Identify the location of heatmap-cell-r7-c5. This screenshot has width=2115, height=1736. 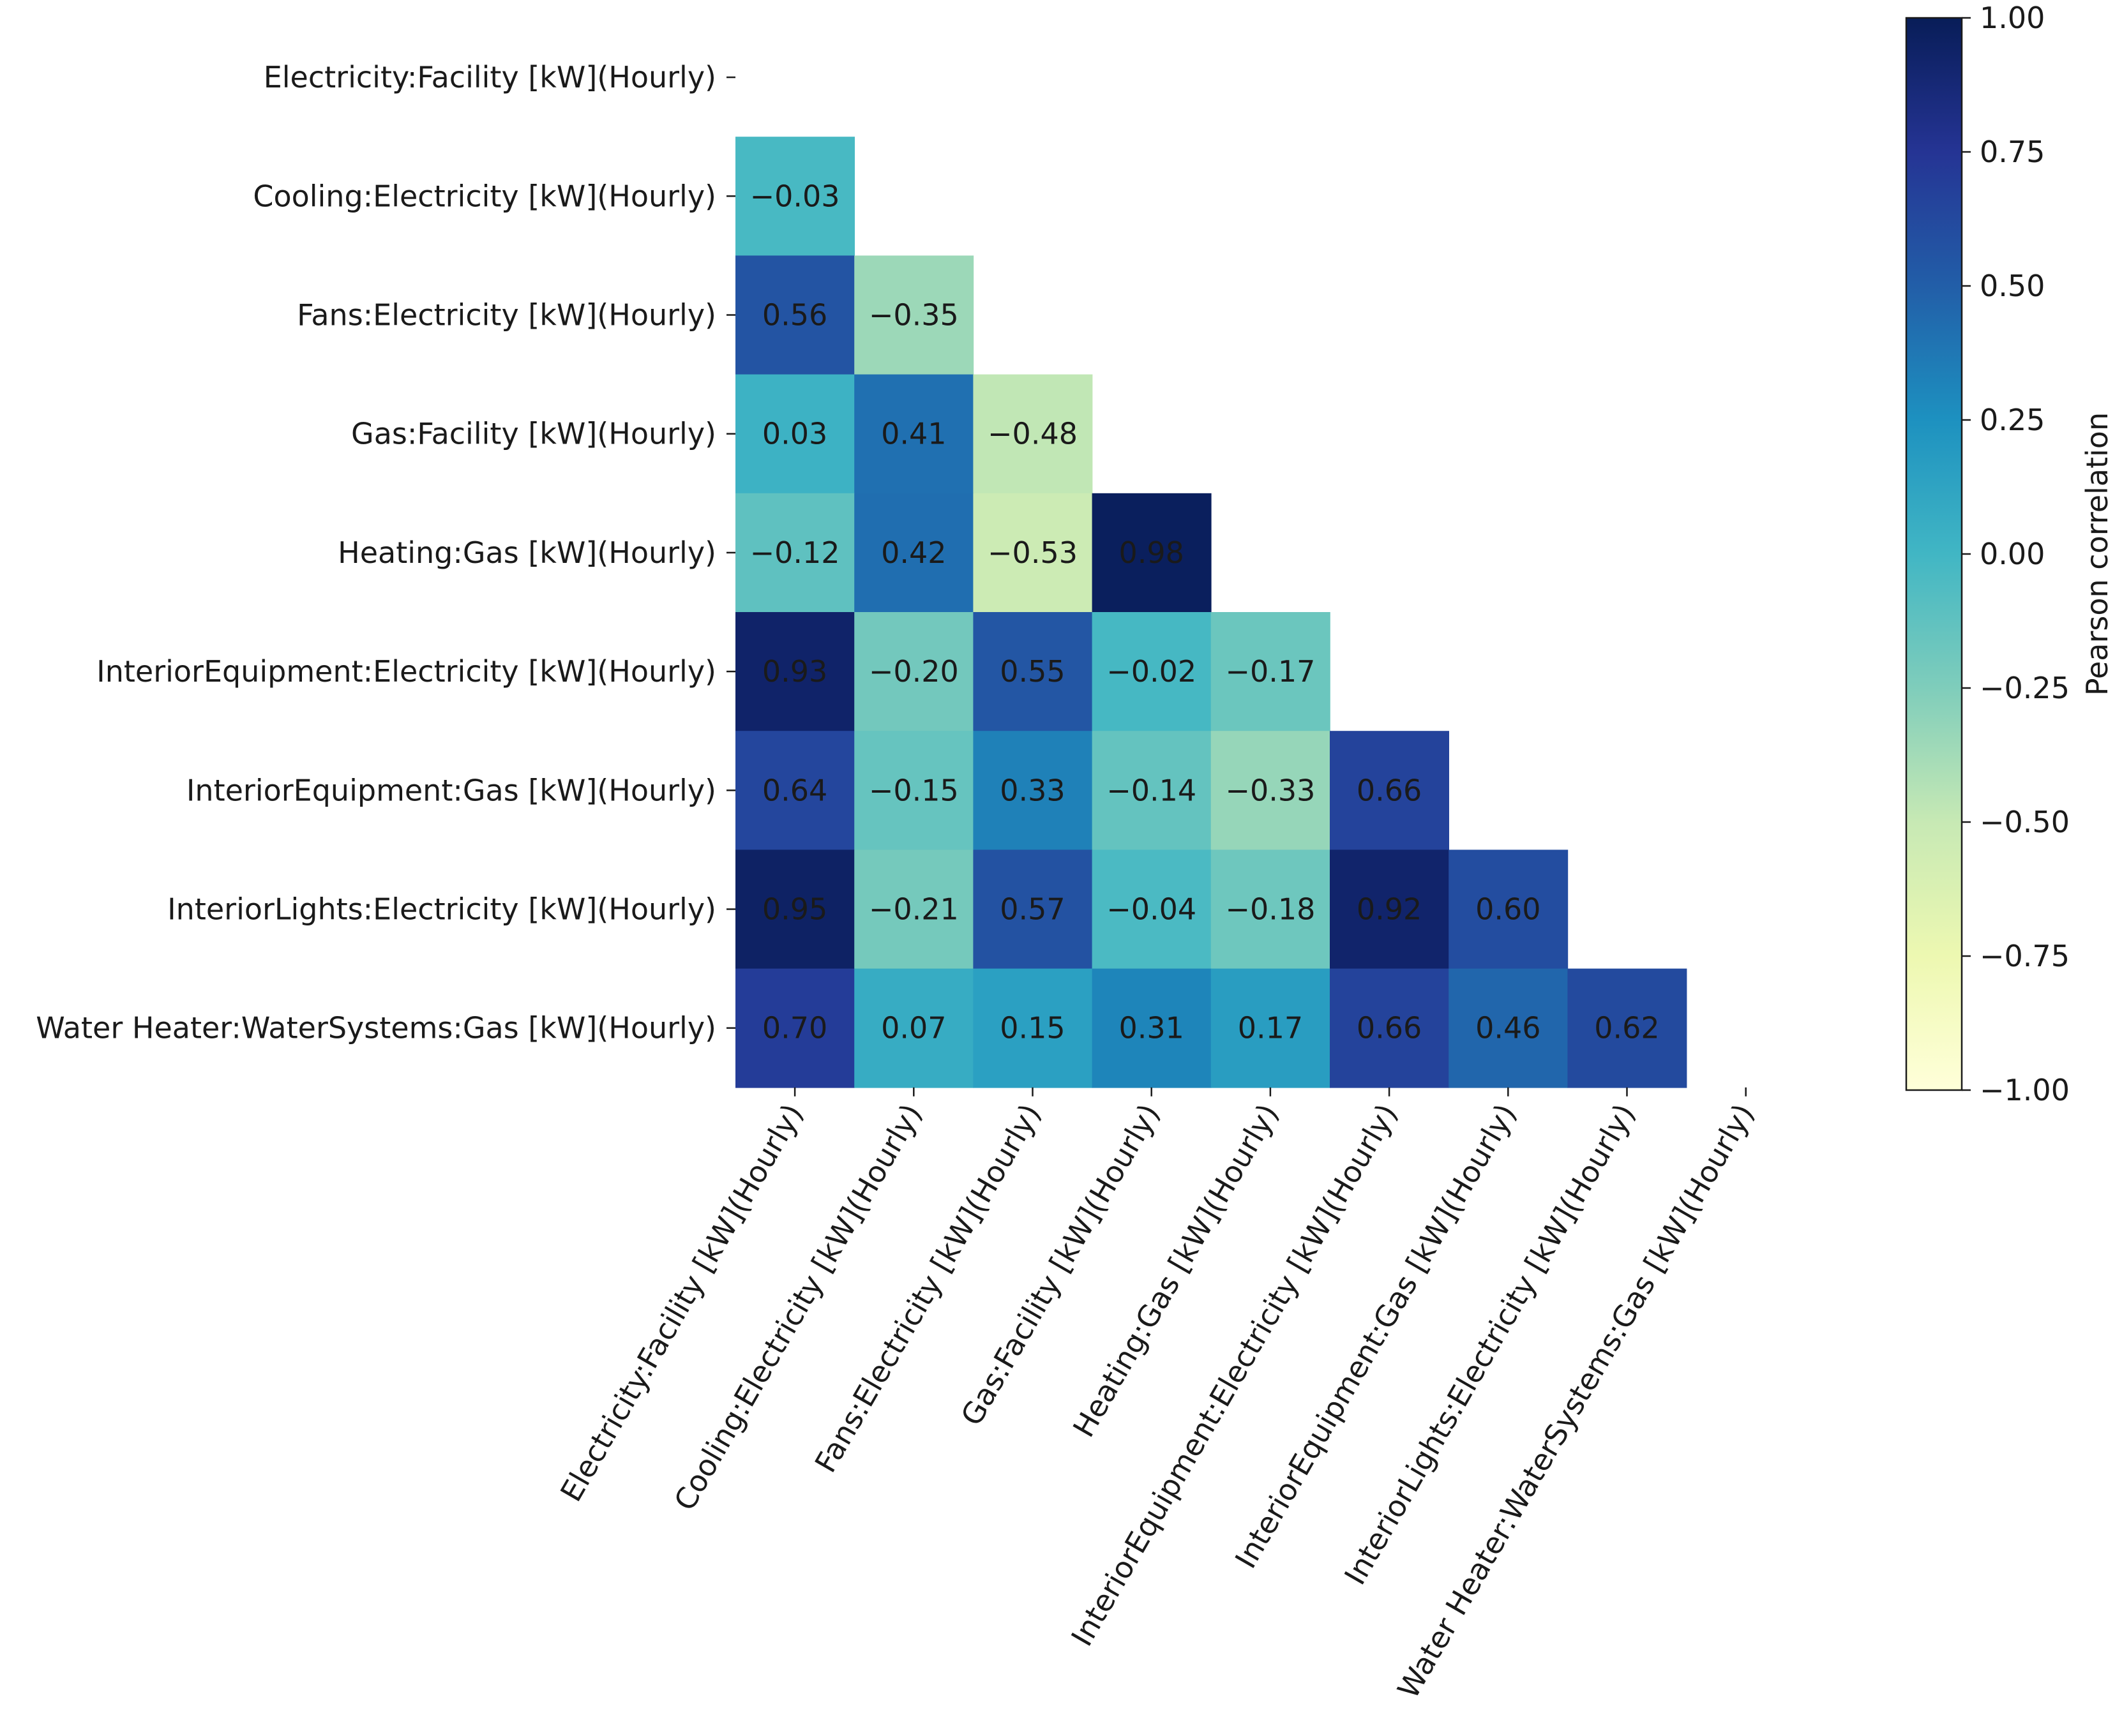
(1389, 909).